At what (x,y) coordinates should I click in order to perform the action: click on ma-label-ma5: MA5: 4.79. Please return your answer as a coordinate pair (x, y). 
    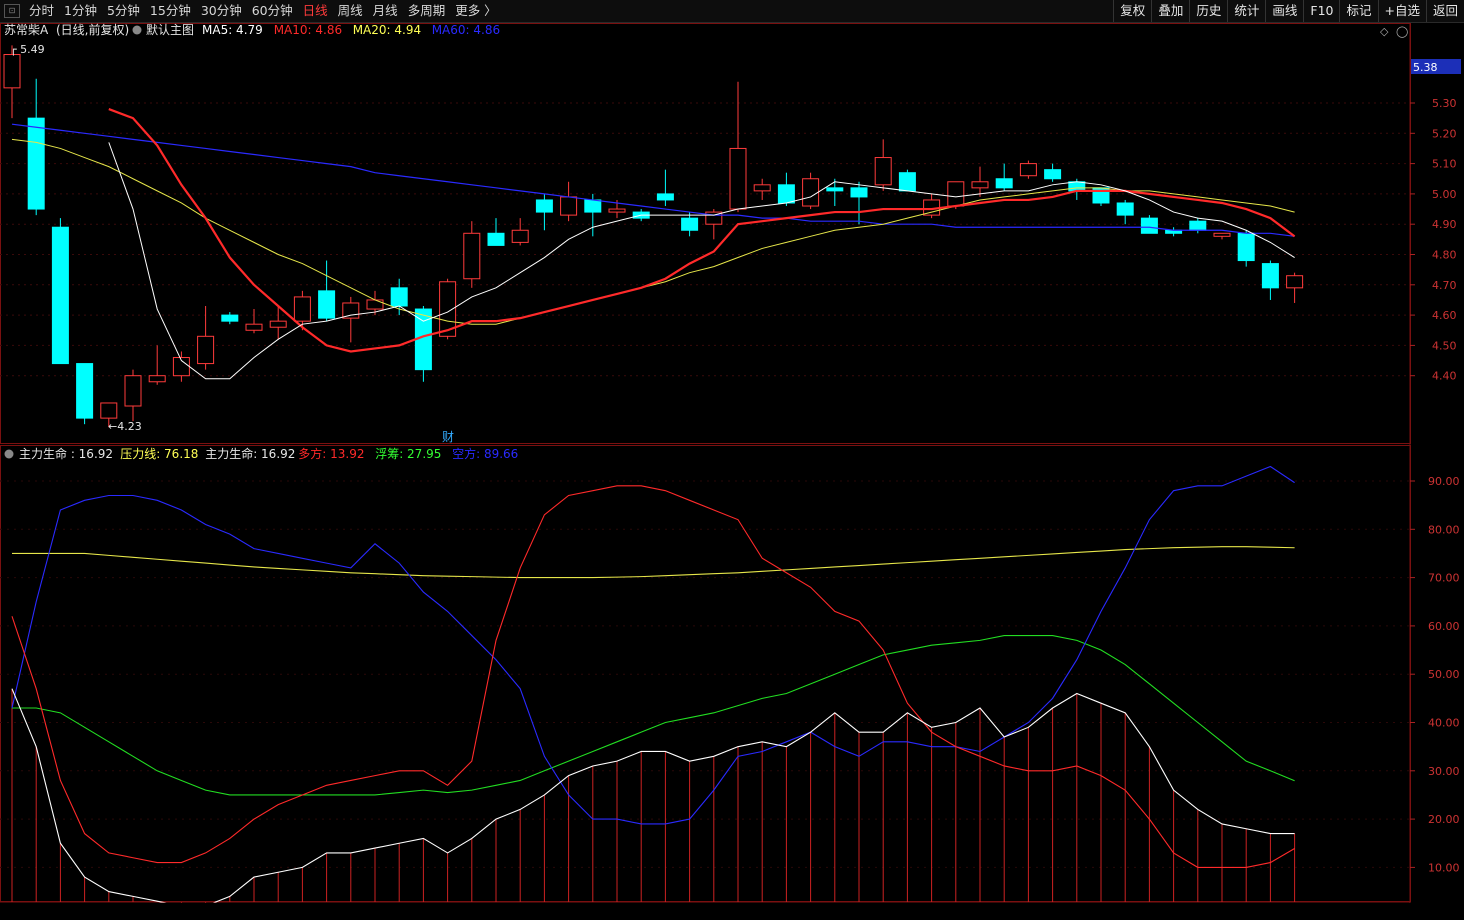
    Looking at the image, I should click on (232, 30).